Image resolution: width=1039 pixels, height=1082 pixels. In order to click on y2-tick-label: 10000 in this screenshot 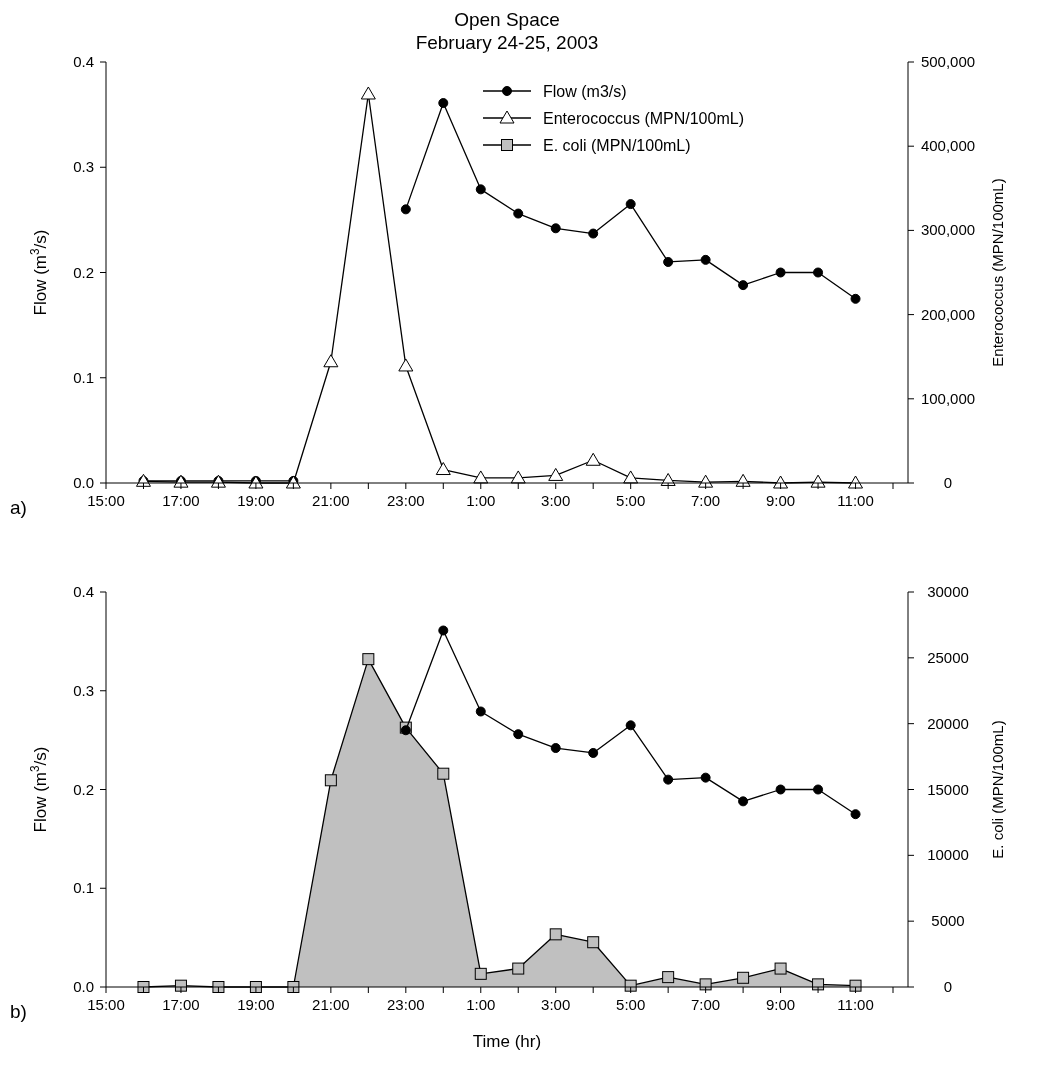, I will do `click(948, 855)`.